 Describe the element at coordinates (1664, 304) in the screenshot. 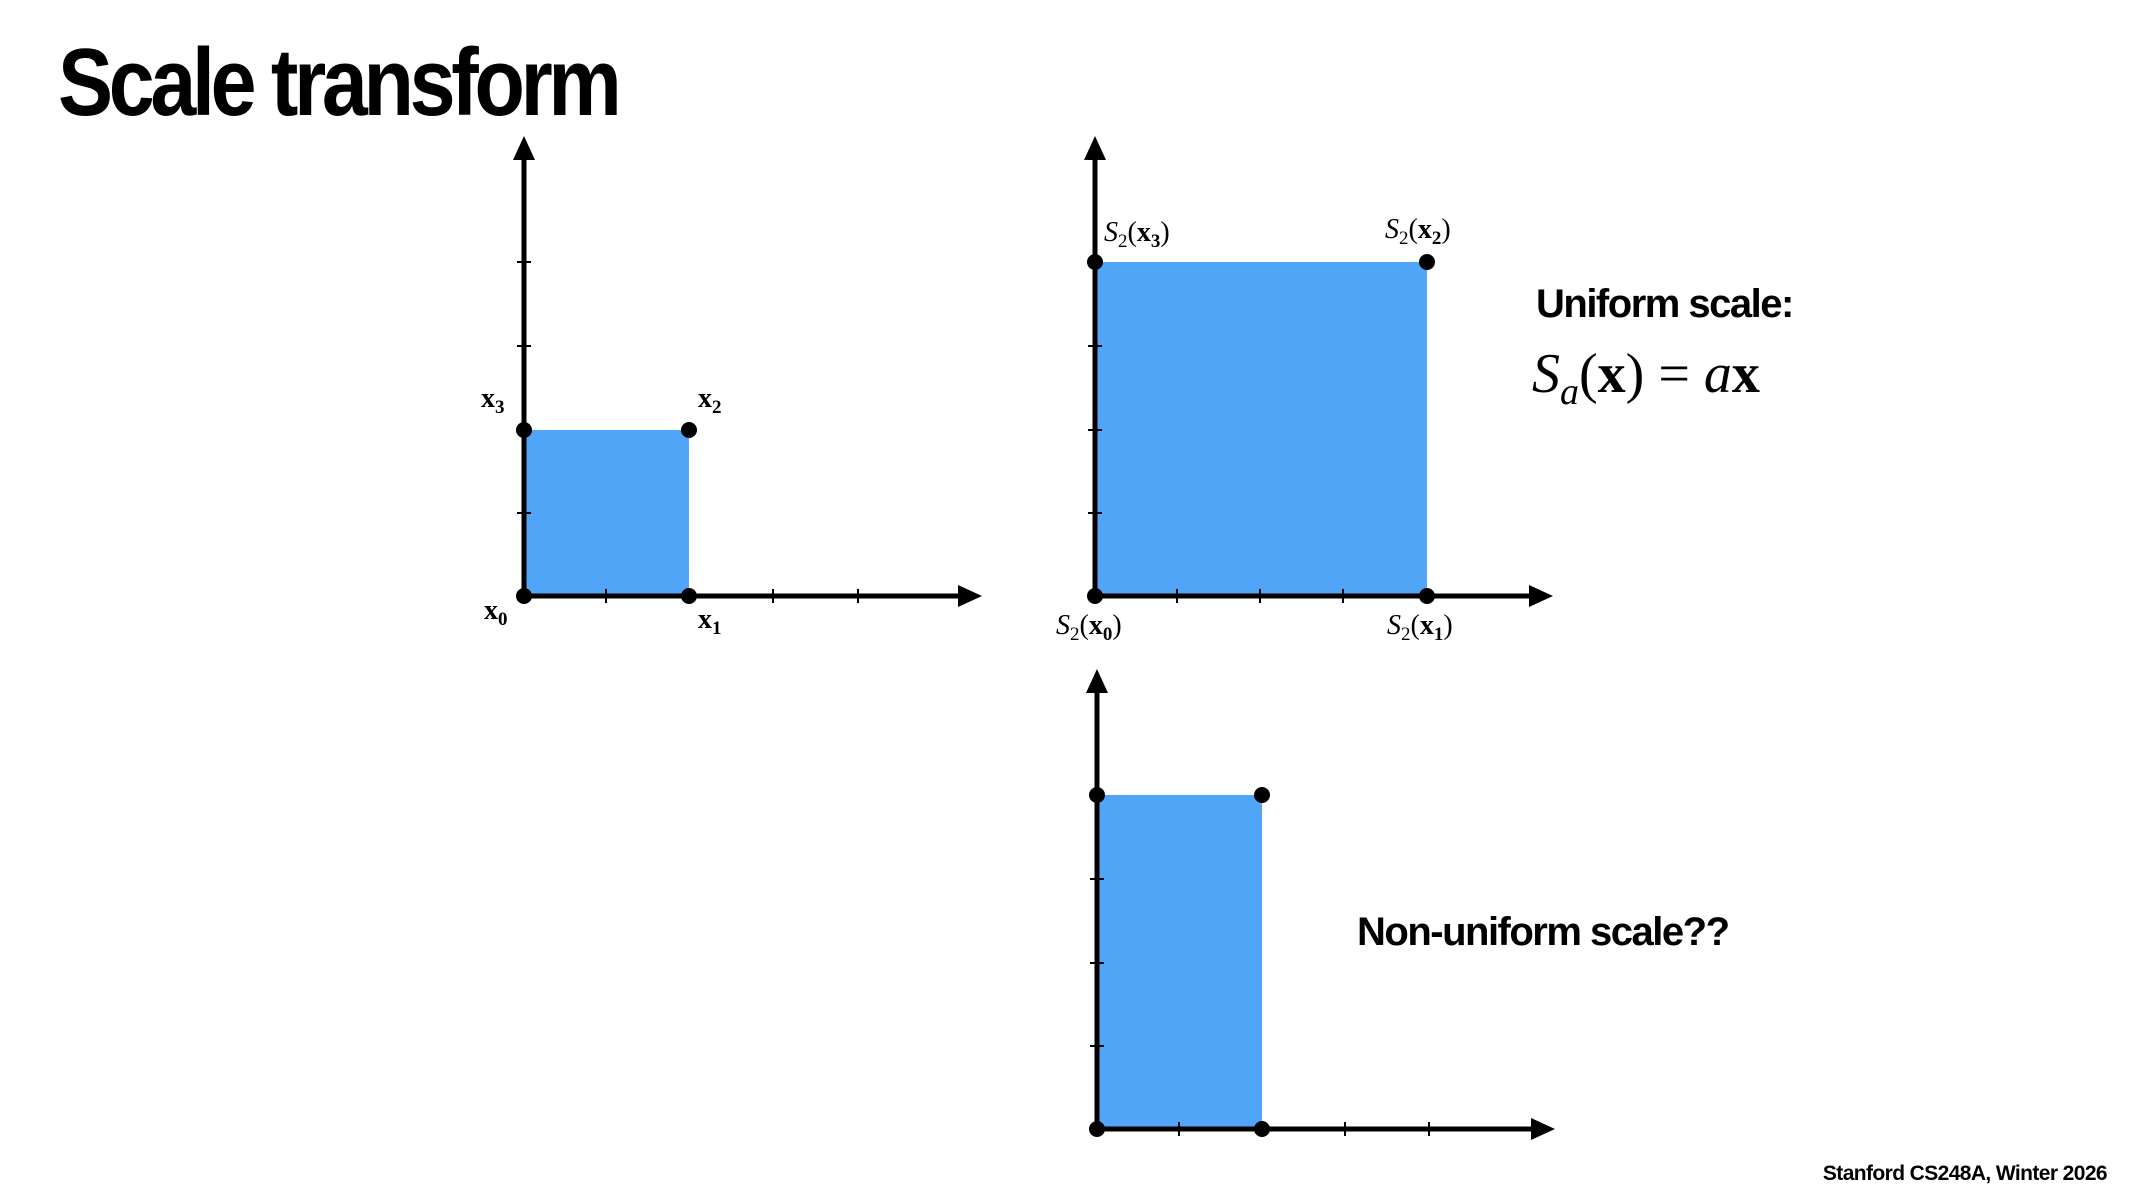

I see `uniform-scale-heading: Uniform scale:` at that location.